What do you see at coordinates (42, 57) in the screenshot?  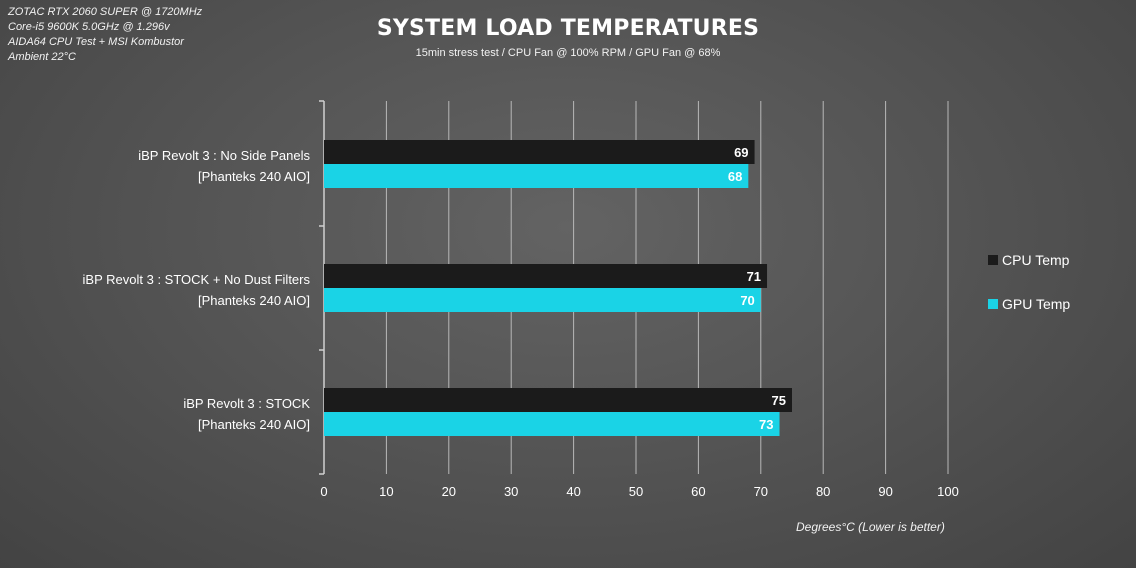 I see `info-line: Ambient 22°C` at bounding box center [42, 57].